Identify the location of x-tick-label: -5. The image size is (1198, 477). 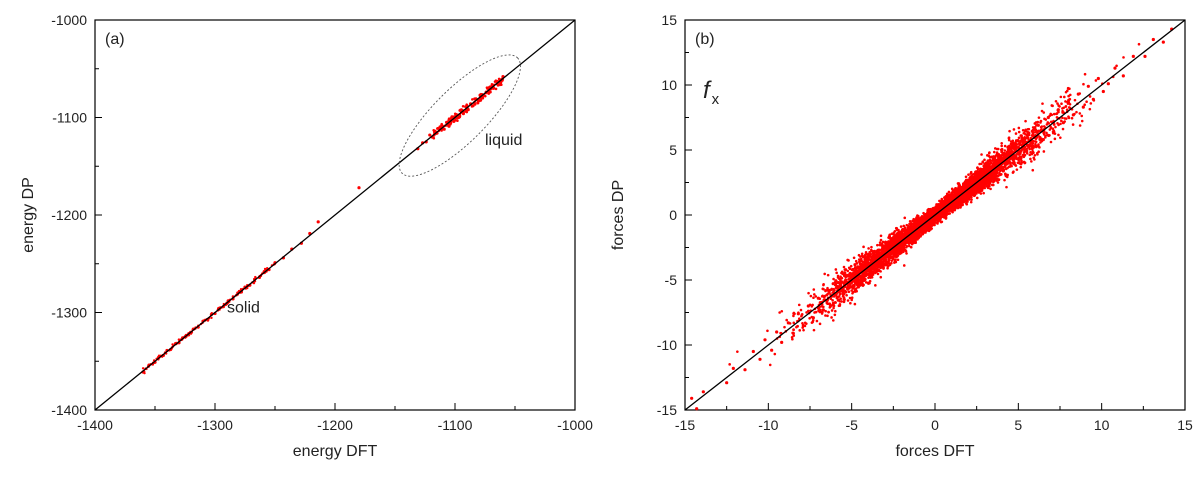
(851, 425).